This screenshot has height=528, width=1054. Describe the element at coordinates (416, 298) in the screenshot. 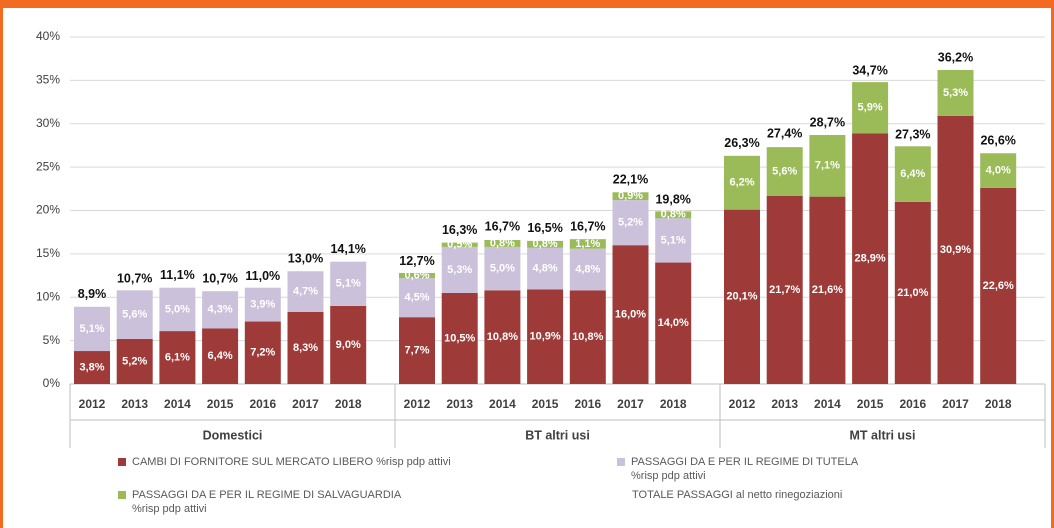

I see `value-label: 4,5%` at that location.